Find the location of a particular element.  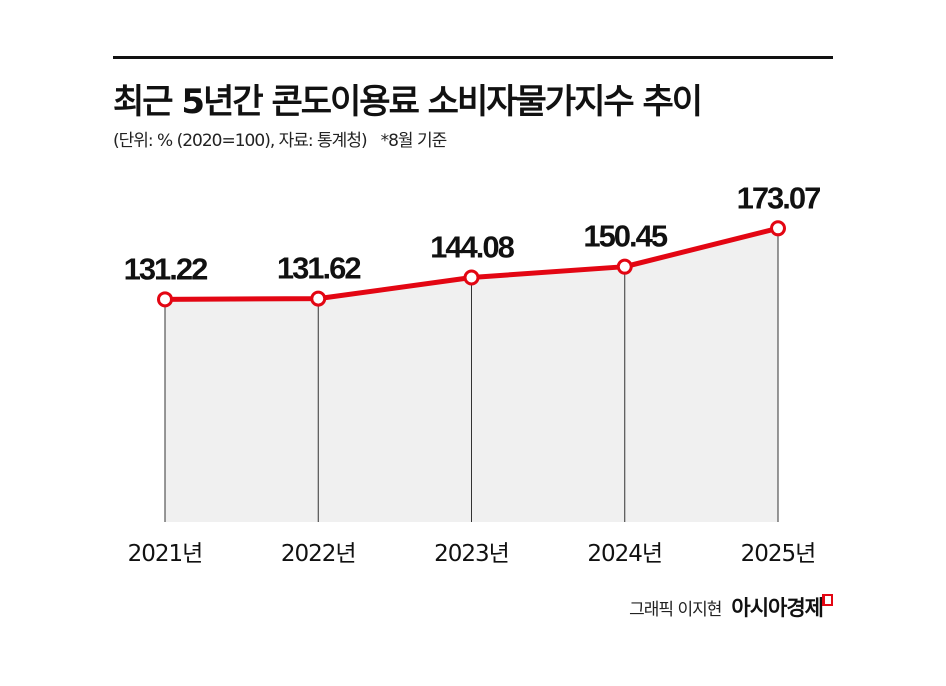

credit: 그래픽 이지현 아시아경제 is located at coordinates (731, 607).